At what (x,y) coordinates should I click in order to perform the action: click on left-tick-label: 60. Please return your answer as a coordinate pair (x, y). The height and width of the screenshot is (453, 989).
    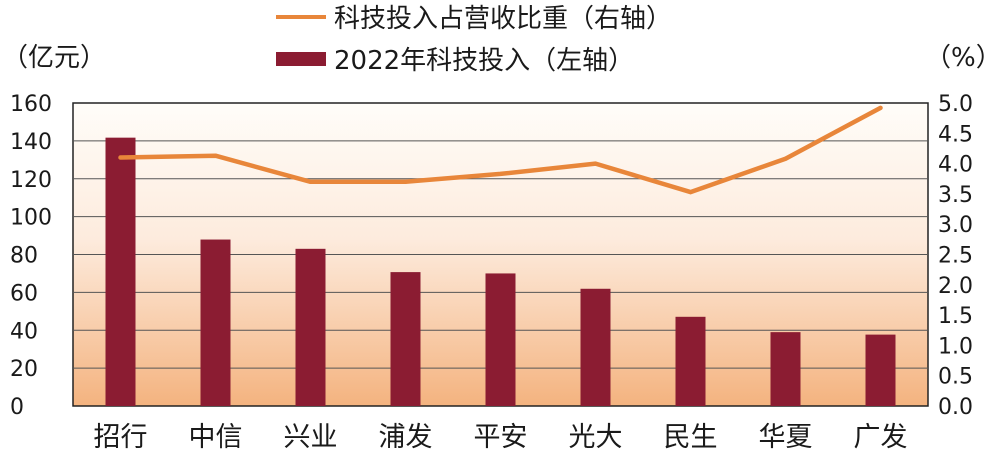
    Looking at the image, I should click on (24, 293).